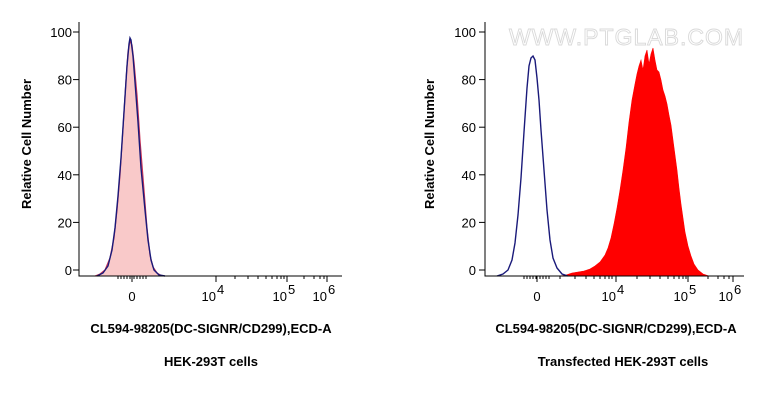 This screenshot has height=406, width=765. Describe the element at coordinates (211, 361) in the screenshot. I see `caption-left: HEK-293T cells` at that location.